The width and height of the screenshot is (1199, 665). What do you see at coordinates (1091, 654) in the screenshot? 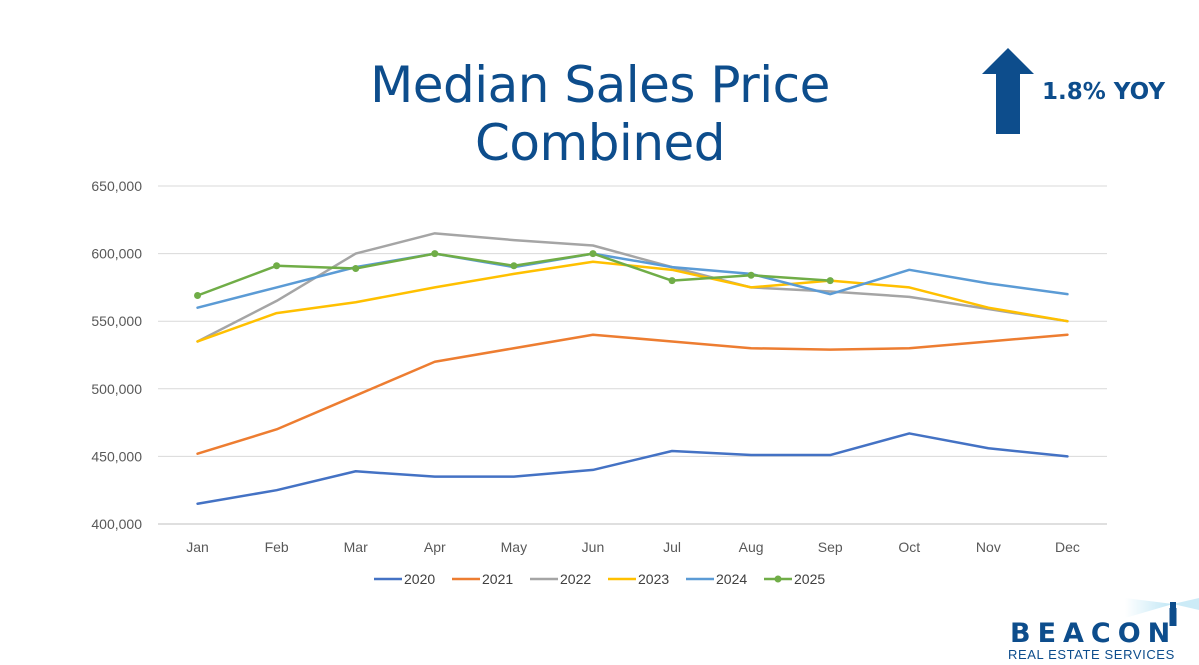
I see `logo-subtitle: REAL ESTATE SERVICES` at bounding box center [1091, 654].